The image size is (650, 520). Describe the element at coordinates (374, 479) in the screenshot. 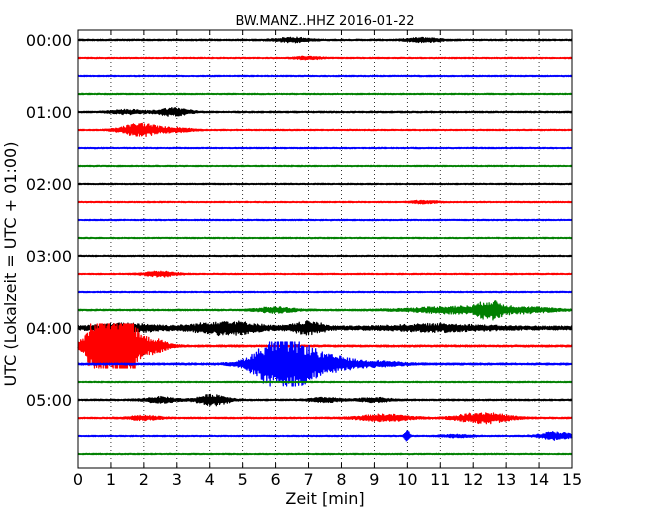

I see `x-tick-label: 9` at that location.